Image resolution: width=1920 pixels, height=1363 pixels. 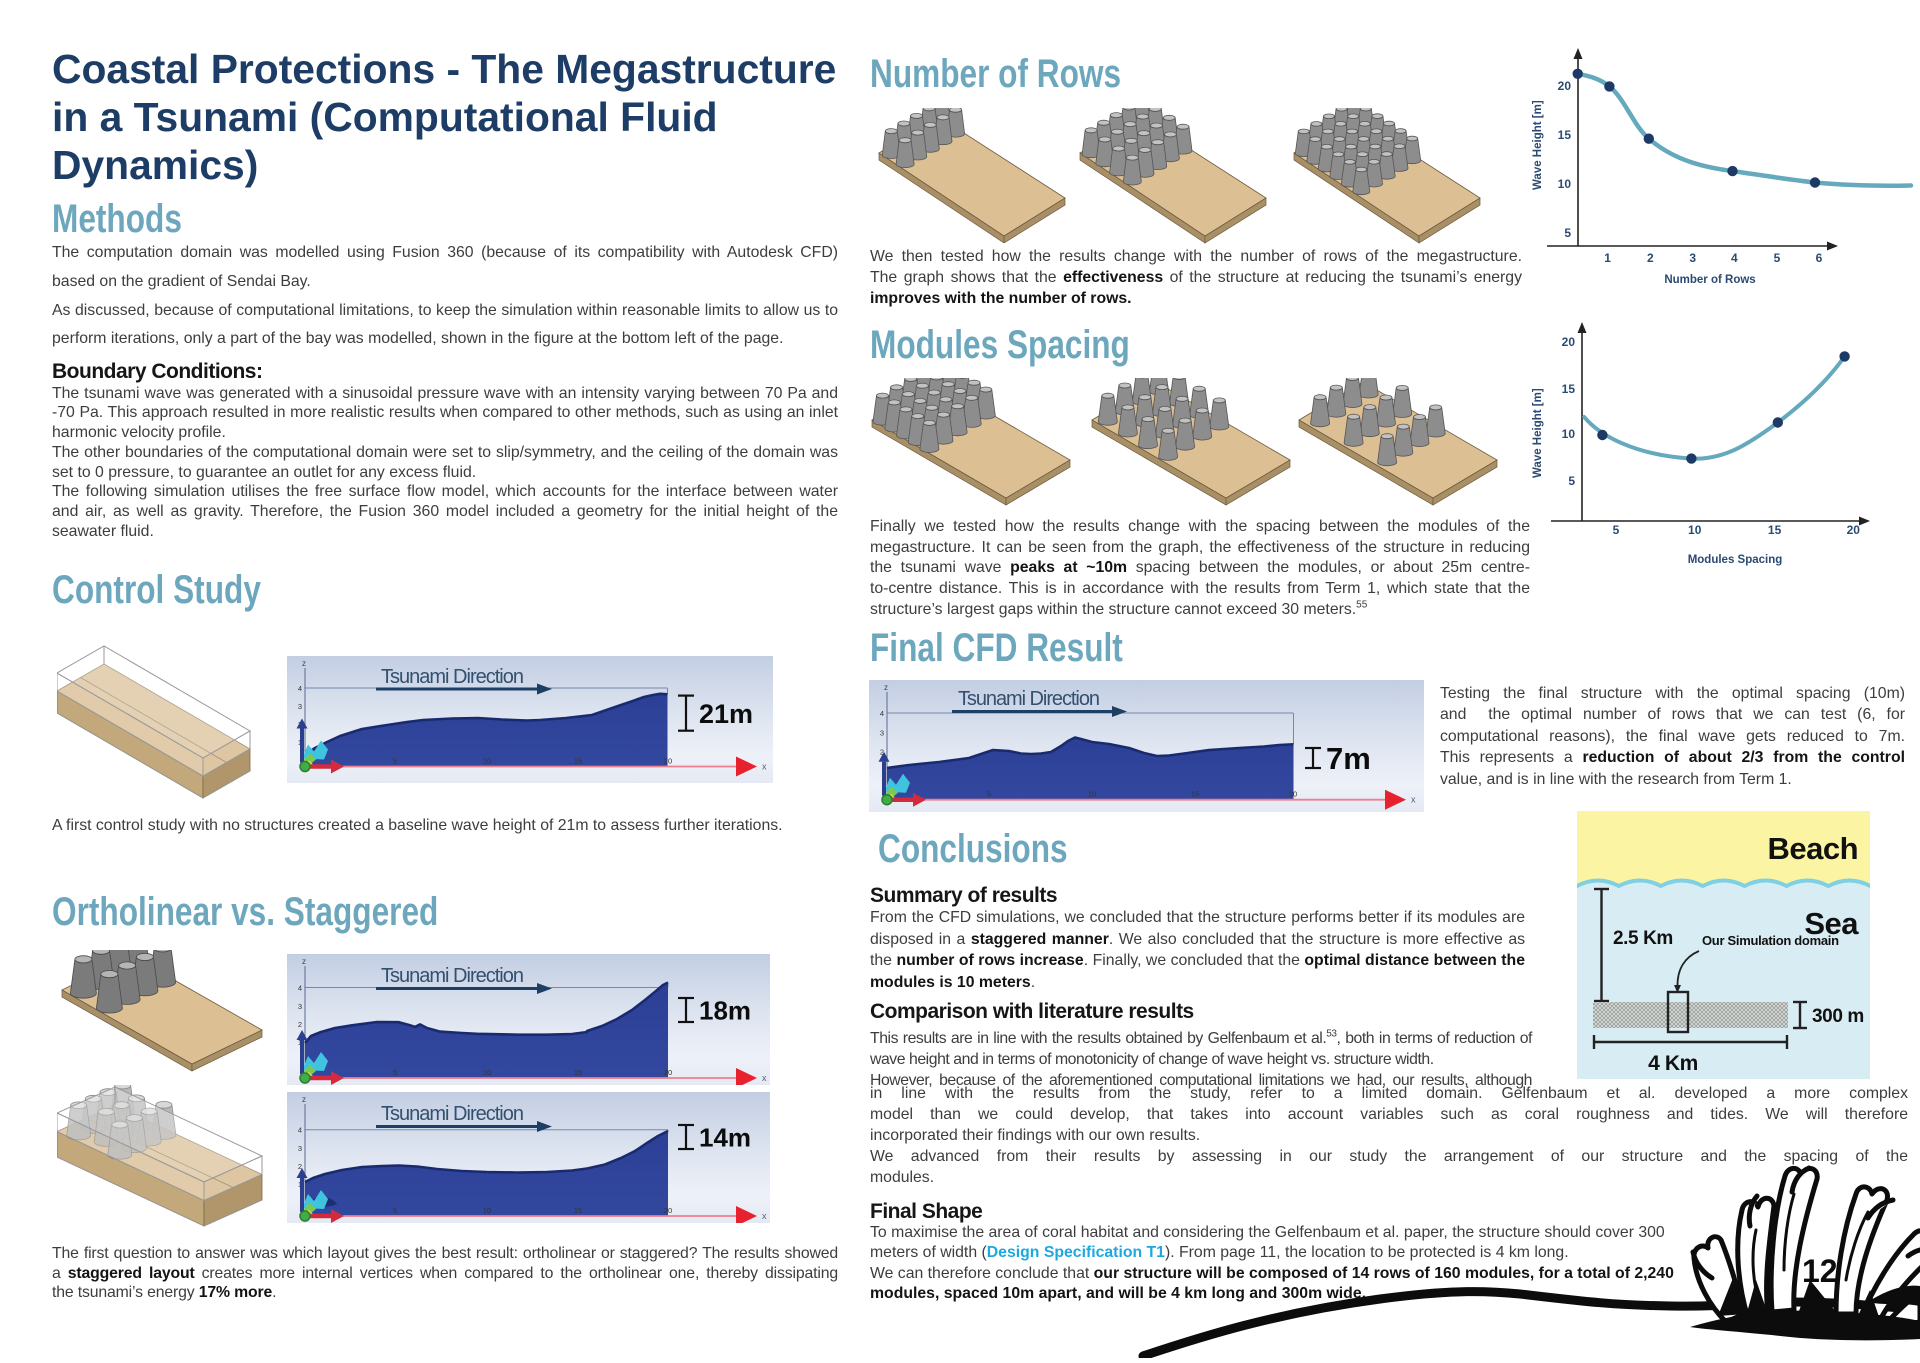 I want to click on svg-text: Our Simulation domain, so click(x=1770, y=940).